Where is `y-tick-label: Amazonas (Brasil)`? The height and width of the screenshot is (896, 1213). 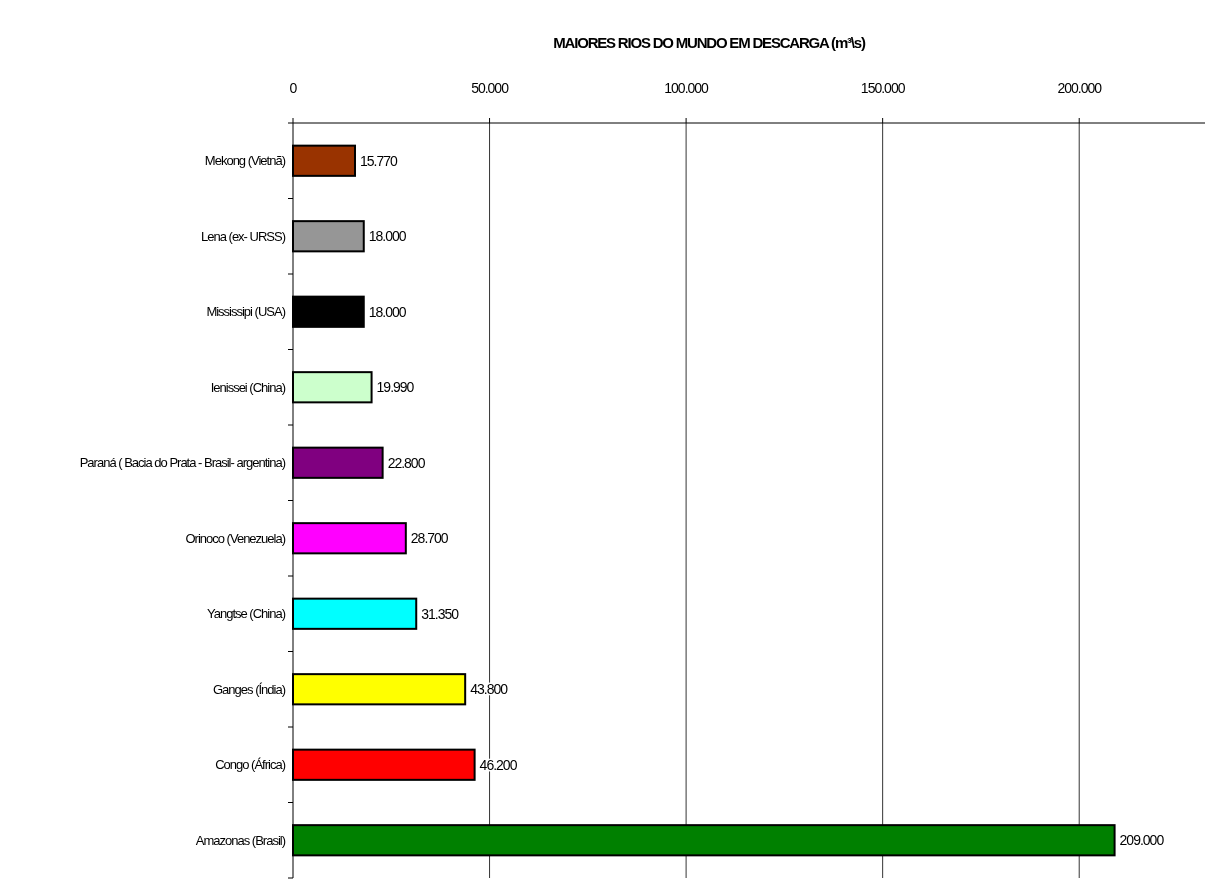
y-tick-label: Amazonas (Brasil) is located at coordinates (240, 840).